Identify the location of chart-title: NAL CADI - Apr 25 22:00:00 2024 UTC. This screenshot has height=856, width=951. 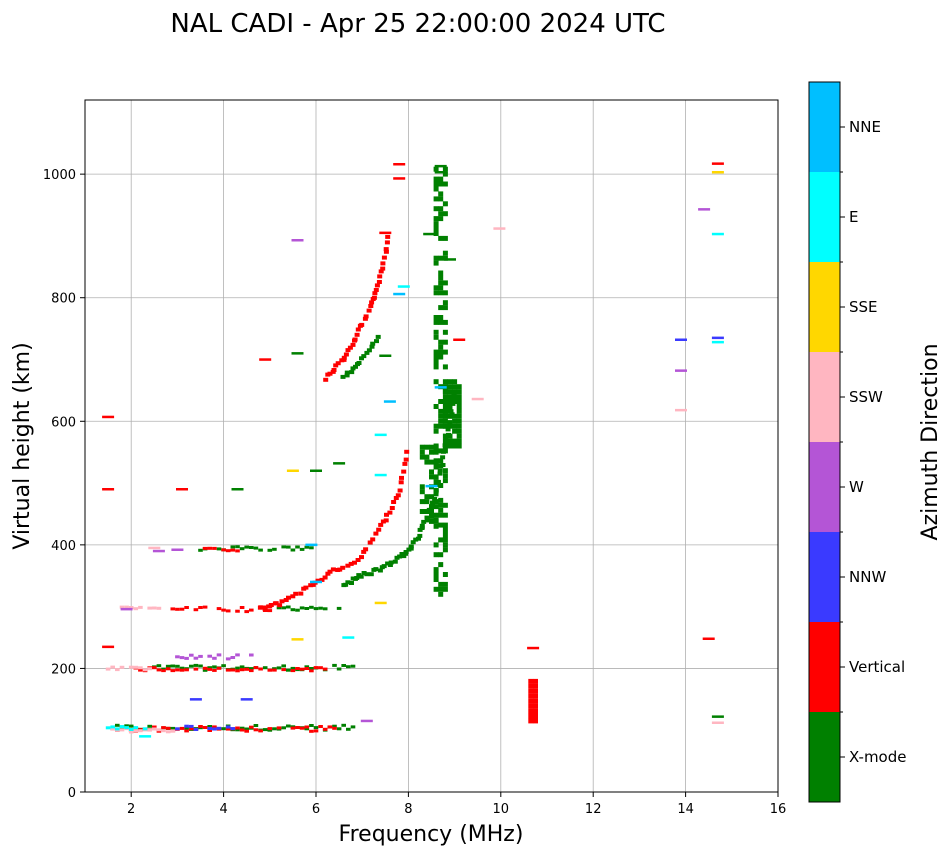
(417, 24).